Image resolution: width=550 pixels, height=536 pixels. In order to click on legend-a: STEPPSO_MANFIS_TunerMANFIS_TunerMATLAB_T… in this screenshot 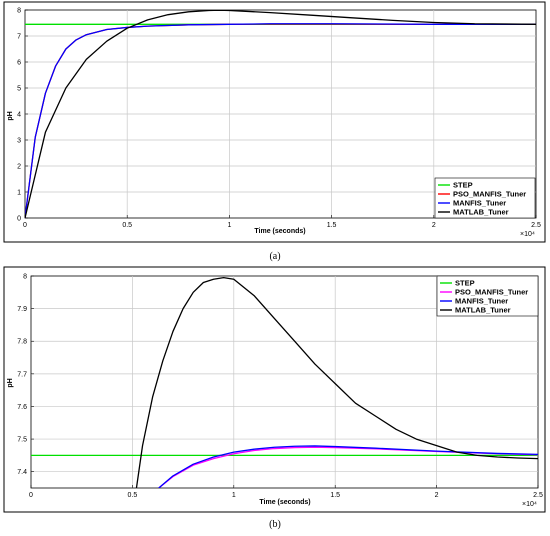, I will do `click(485, 198)`.